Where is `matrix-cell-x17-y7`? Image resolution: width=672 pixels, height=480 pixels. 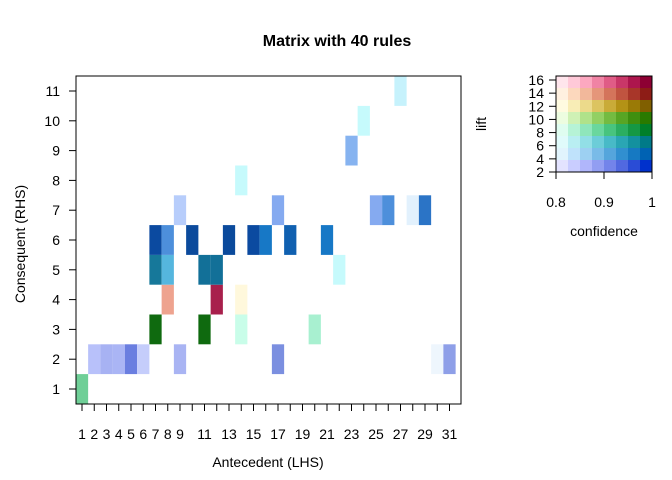
matrix-cell-x17-y7 is located at coordinates (278, 210).